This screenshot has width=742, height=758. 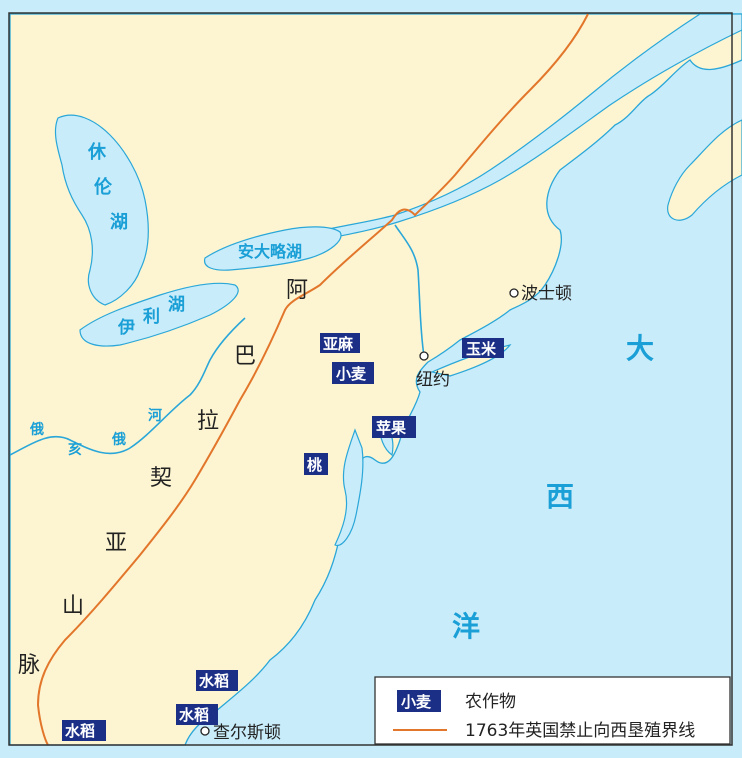 I want to click on crop-label-rice-2: 水稻, so click(x=194, y=715).